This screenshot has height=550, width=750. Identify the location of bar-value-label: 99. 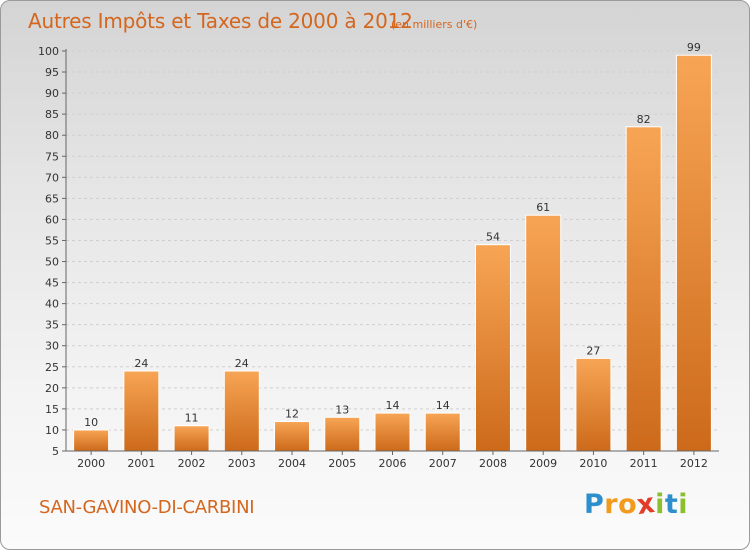
(694, 47).